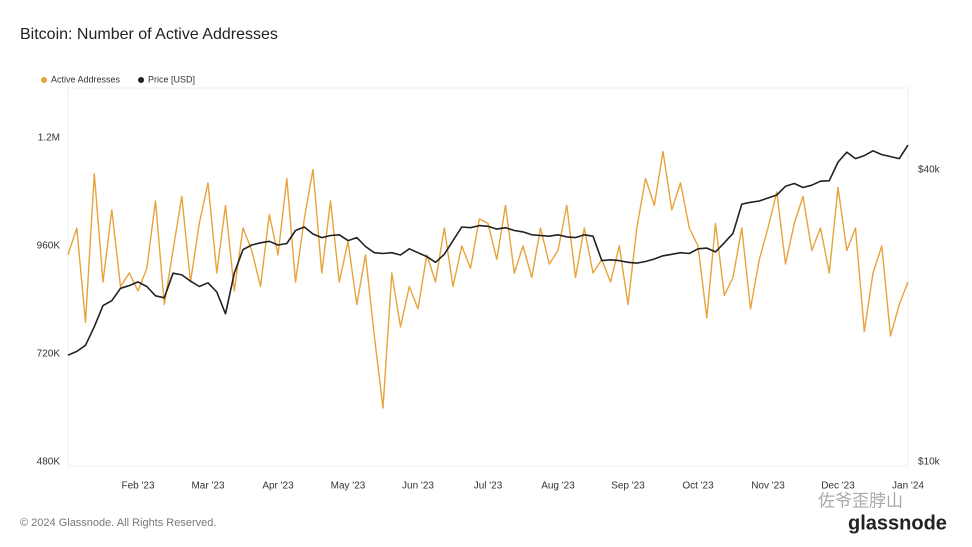 Image resolution: width=972 pixels, height=547 pixels. Describe the element at coordinates (768, 486) in the screenshot. I see `x-tick-label: Nov '23` at that location.